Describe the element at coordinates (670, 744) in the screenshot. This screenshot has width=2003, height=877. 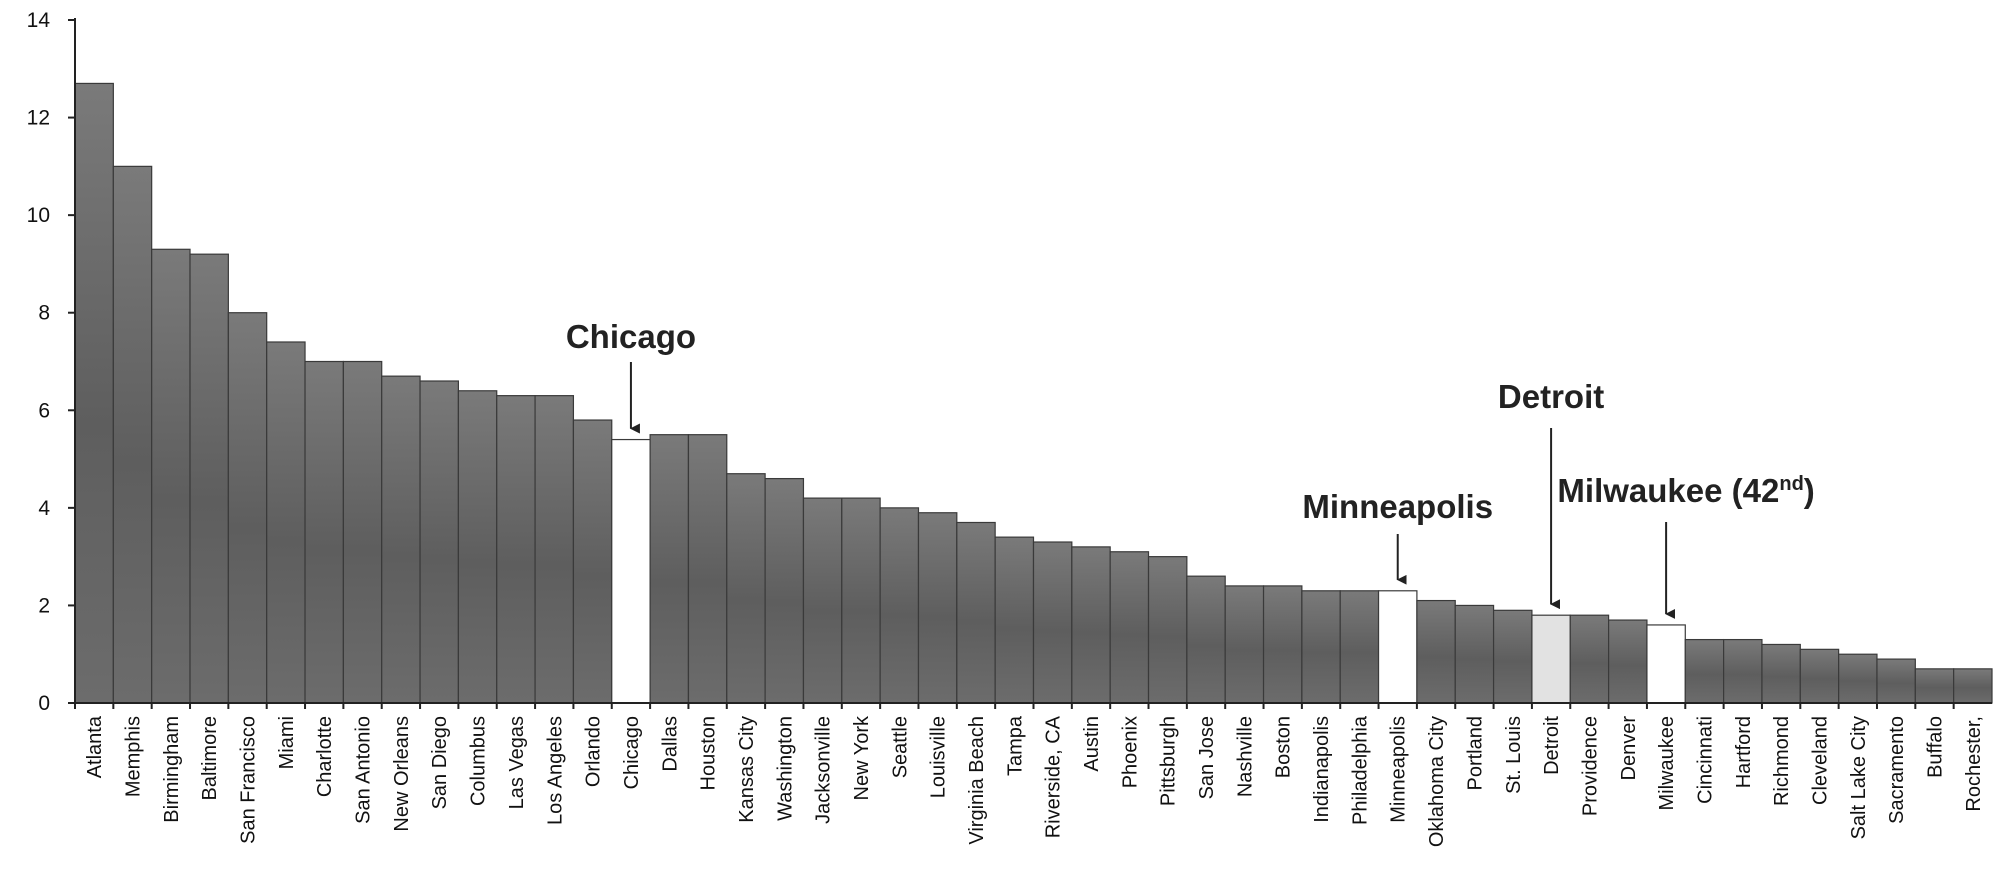
I see `x-label-dallas: Dallas` at that location.